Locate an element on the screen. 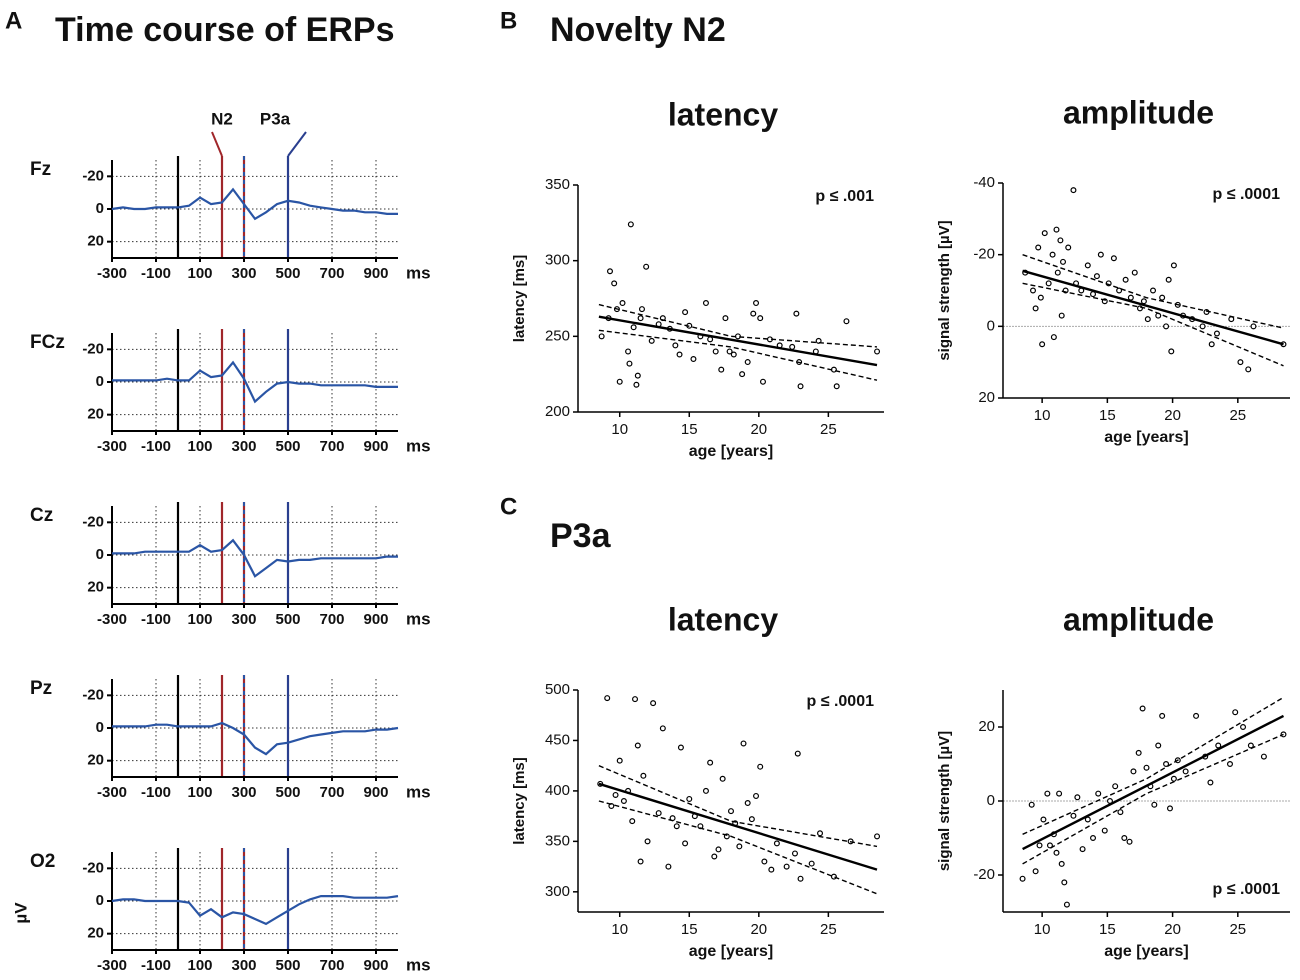  x-tick-label: 300 is located at coordinates (243, 619).